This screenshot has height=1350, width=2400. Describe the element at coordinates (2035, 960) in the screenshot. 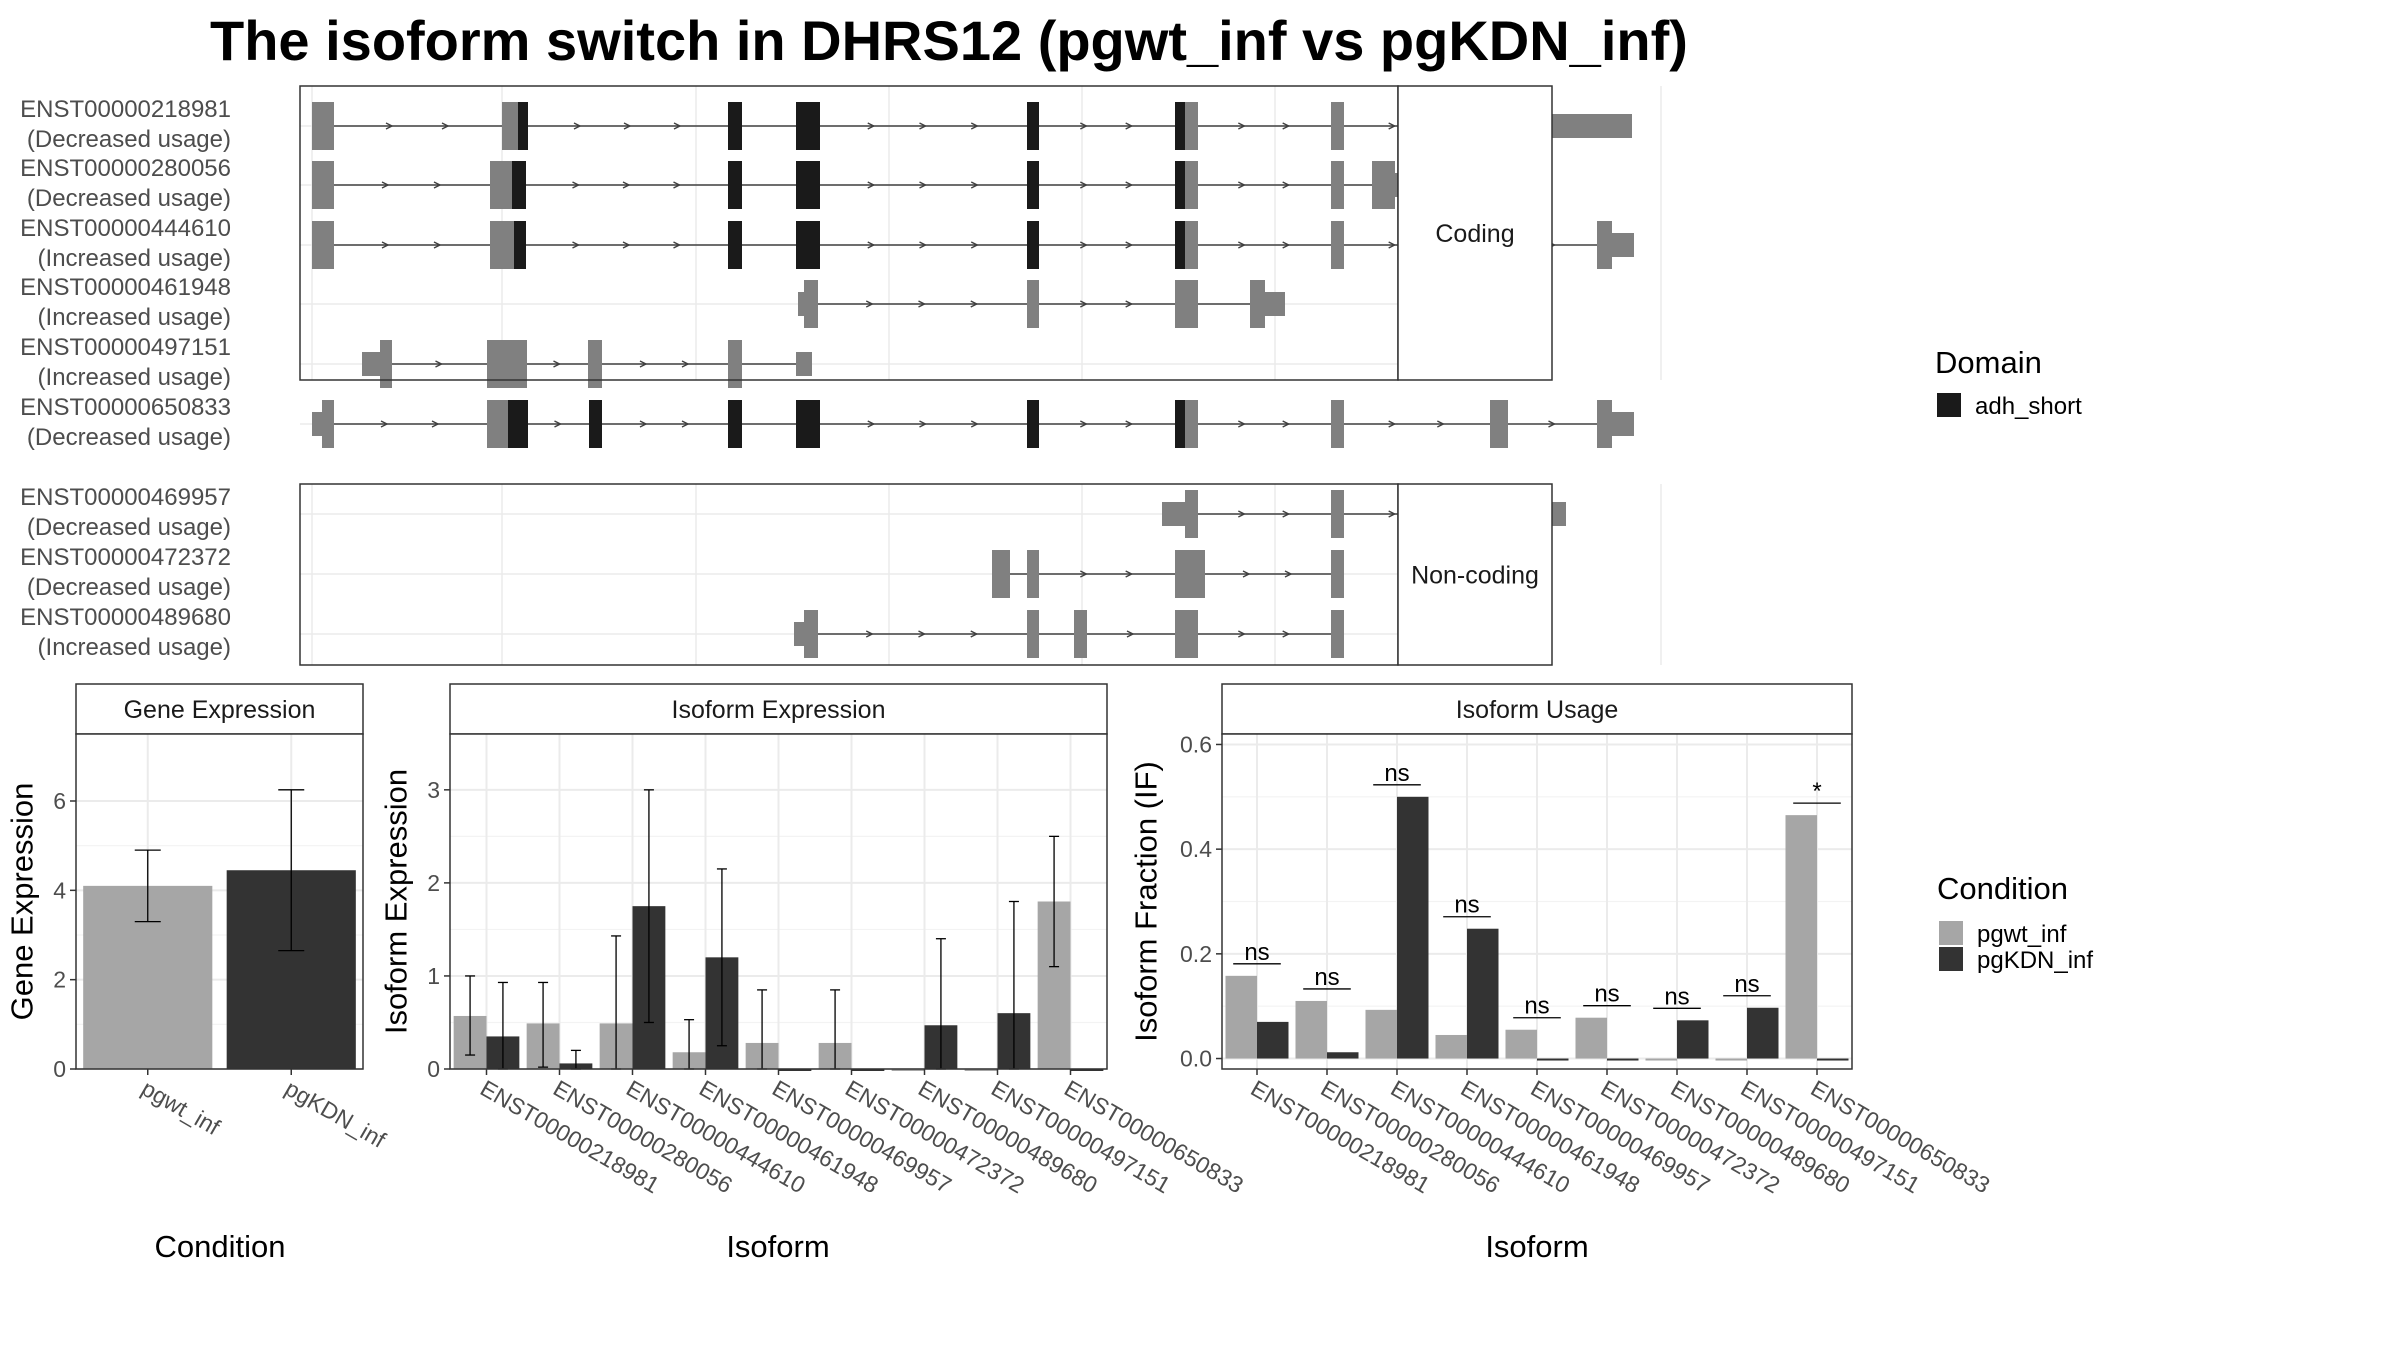

I see `condition-legend-label-pgkdn-inf: pgKDN_inf` at that location.